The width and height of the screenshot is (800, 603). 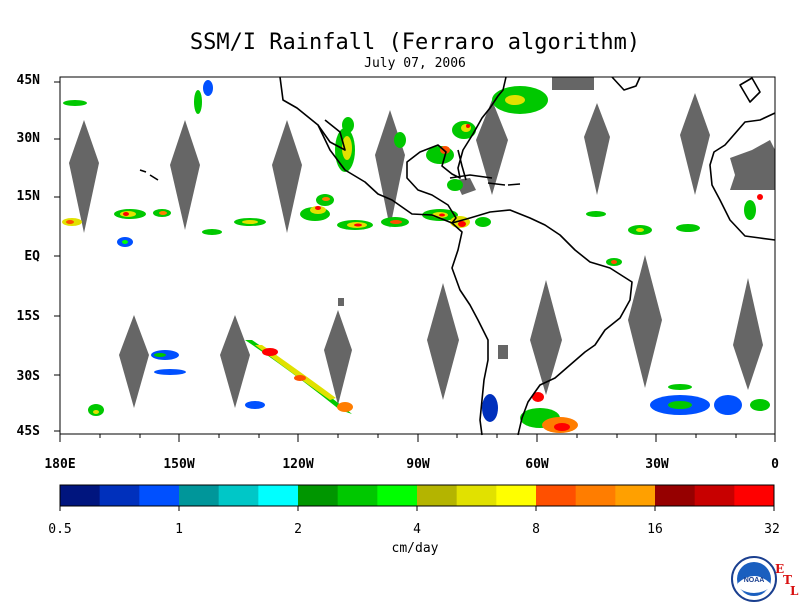 I want to click on lon-label-180e: 180E, so click(x=60, y=464).